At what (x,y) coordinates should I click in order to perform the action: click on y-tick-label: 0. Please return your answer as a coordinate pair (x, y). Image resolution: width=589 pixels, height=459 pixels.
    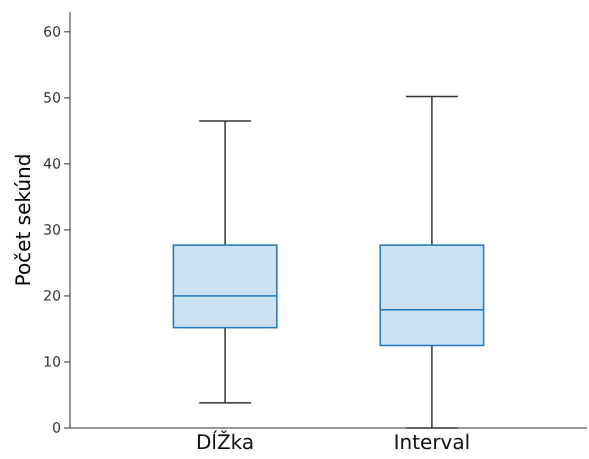
    Looking at the image, I should click on (56, 428).